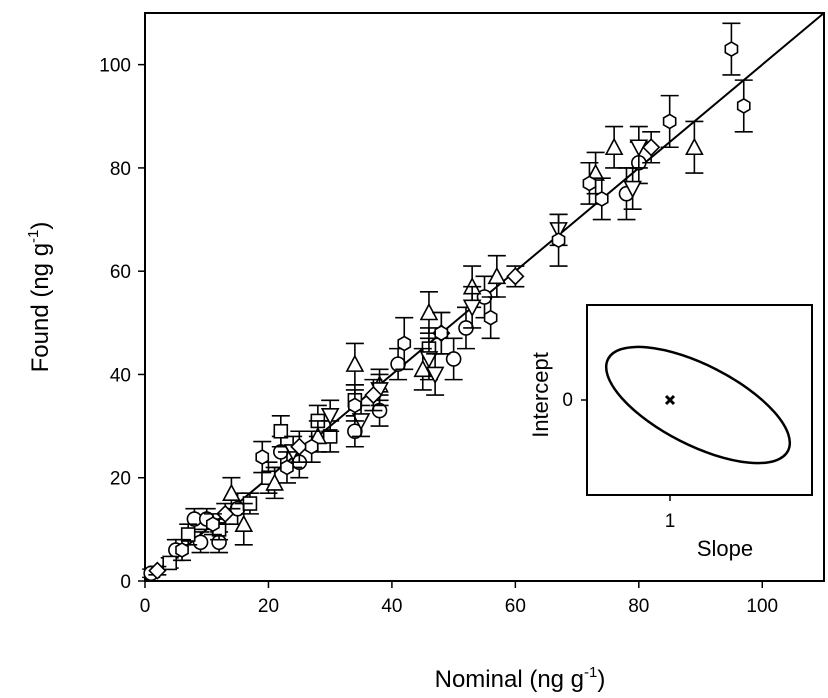  I want to click on y-tick-label: 20, so click(120, 479).